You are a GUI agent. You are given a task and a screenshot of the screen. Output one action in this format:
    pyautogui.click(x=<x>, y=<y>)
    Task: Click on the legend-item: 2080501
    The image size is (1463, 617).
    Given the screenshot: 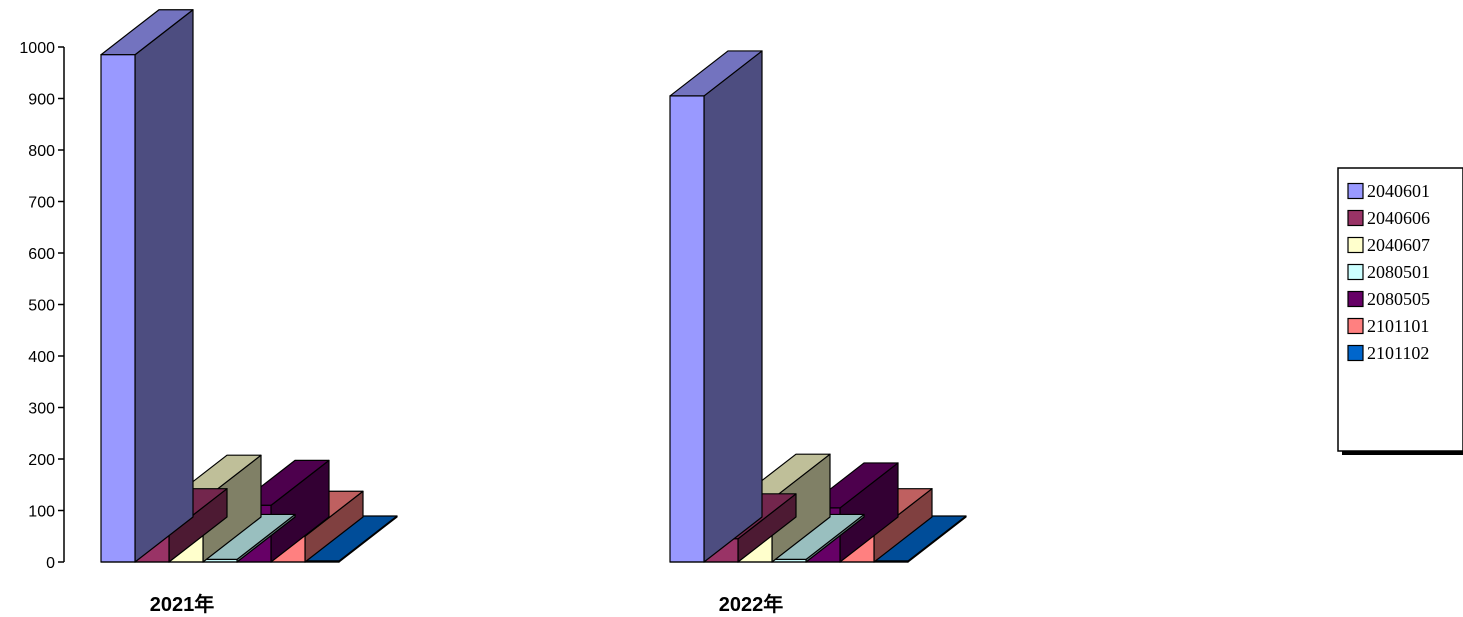 What is the action you would take?
    pyautogui.click(x=1388, y=272)
    